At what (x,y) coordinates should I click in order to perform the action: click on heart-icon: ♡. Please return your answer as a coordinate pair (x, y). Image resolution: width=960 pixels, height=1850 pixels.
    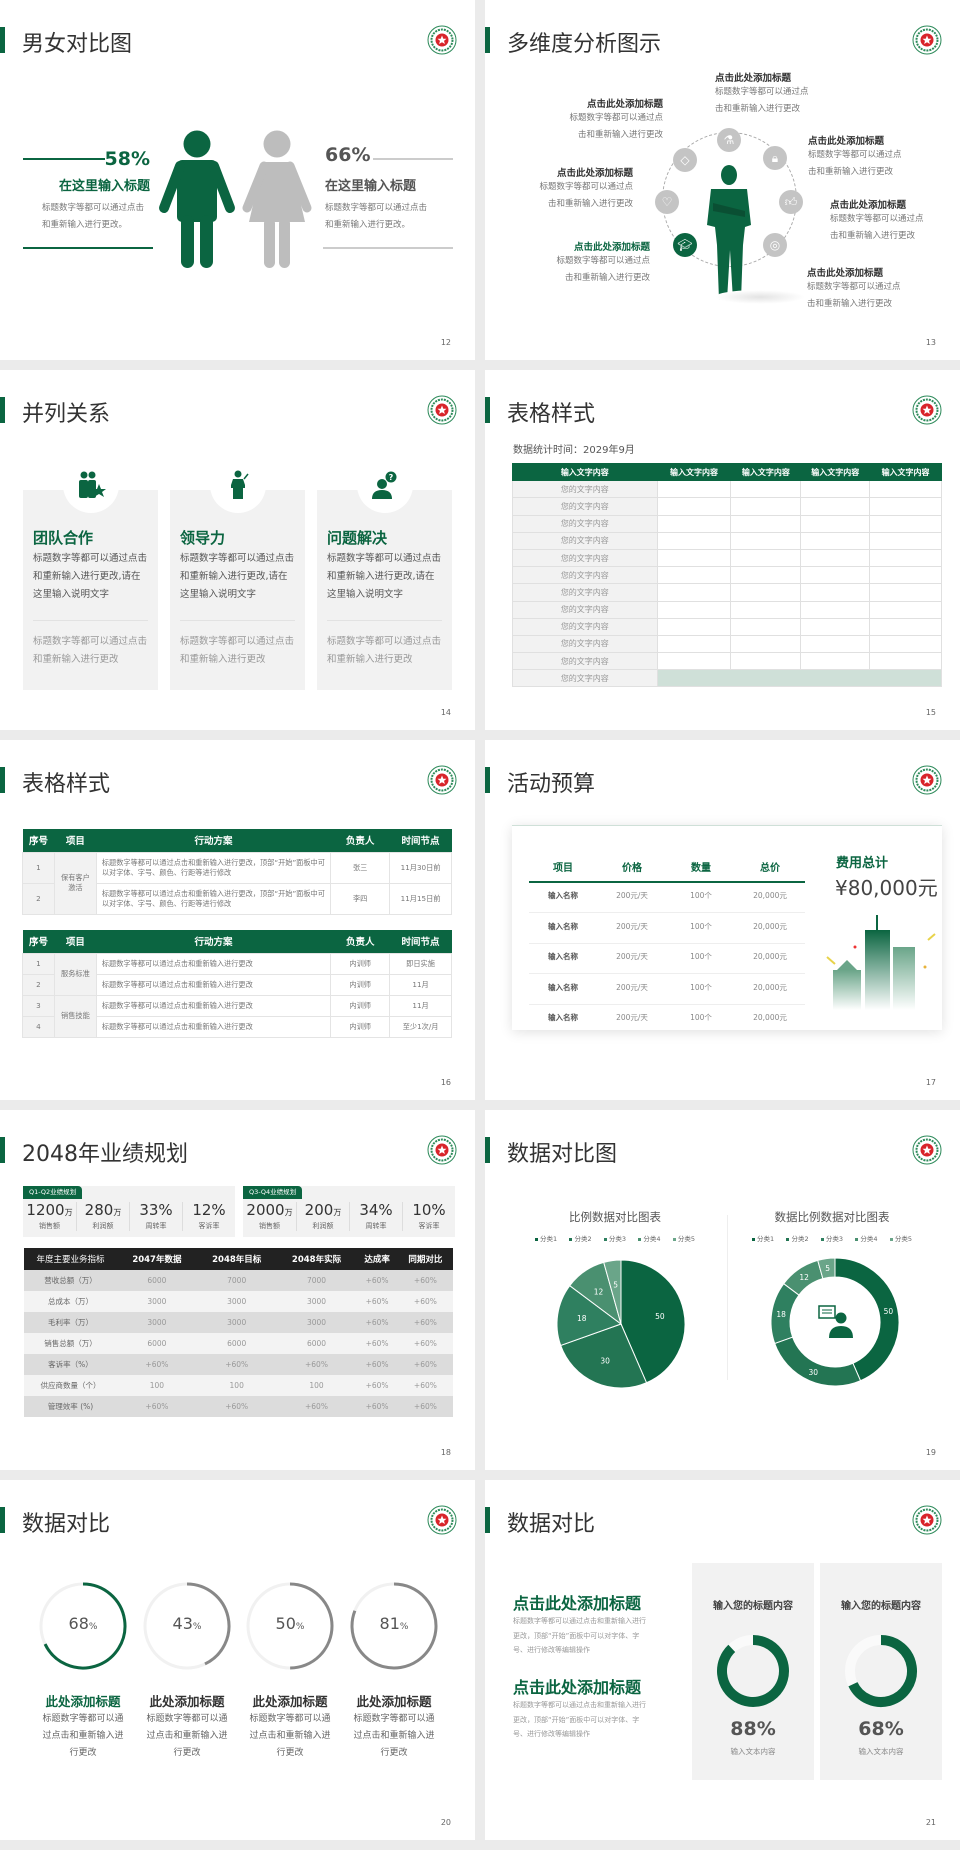
    Looking at the image, I should click on (667, 202).